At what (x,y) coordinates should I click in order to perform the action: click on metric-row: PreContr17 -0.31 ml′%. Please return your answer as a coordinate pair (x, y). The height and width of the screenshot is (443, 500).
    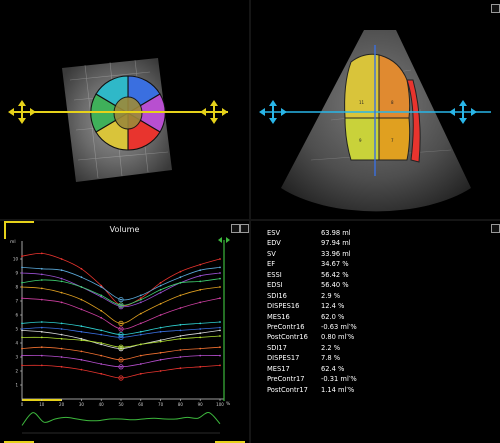
    Looking at the image, I should click on (312, 379).